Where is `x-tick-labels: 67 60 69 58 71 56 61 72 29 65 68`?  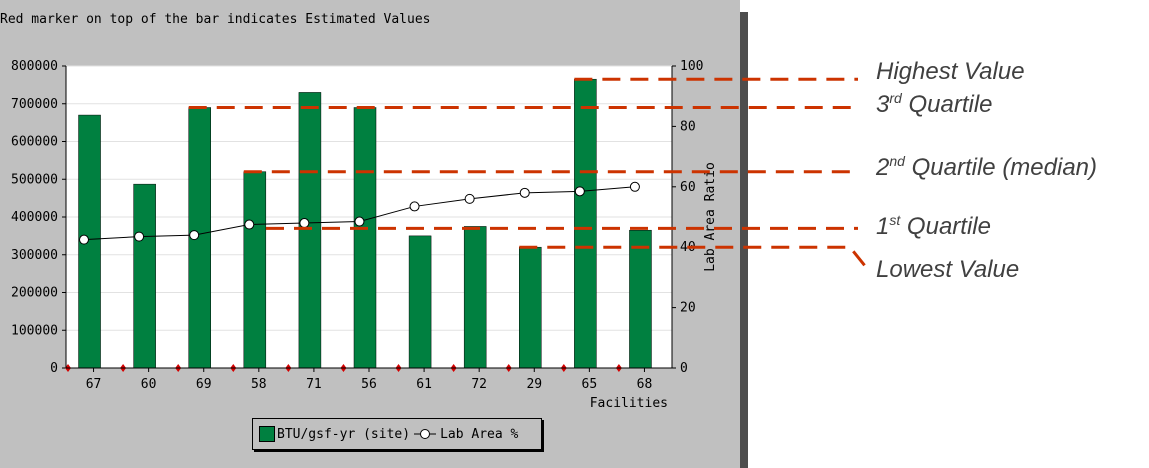
x-tick-labels: 67 60 69 58 71 56 61 72 29 65 68 is located at coordinates (369, 384).